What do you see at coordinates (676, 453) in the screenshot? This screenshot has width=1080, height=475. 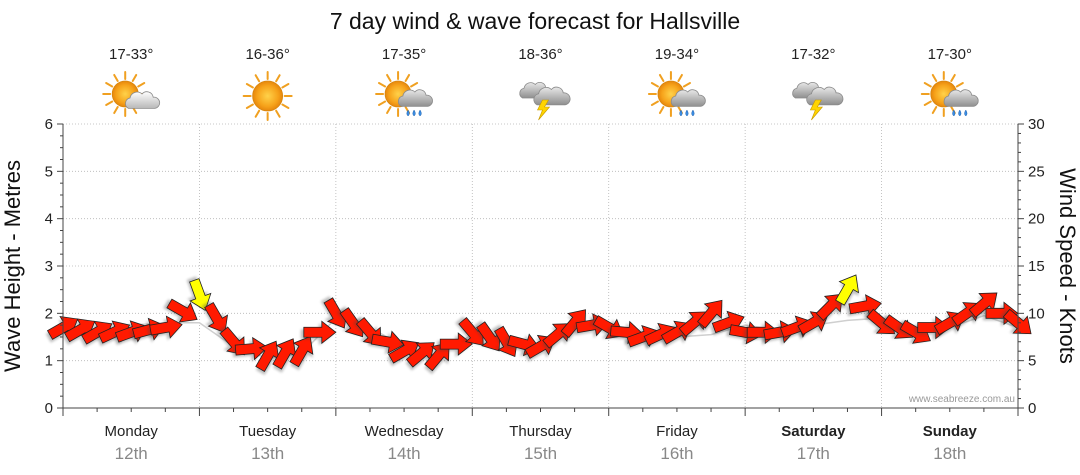 I see `day-date-label: 16th` at bounding box center [676, 453].